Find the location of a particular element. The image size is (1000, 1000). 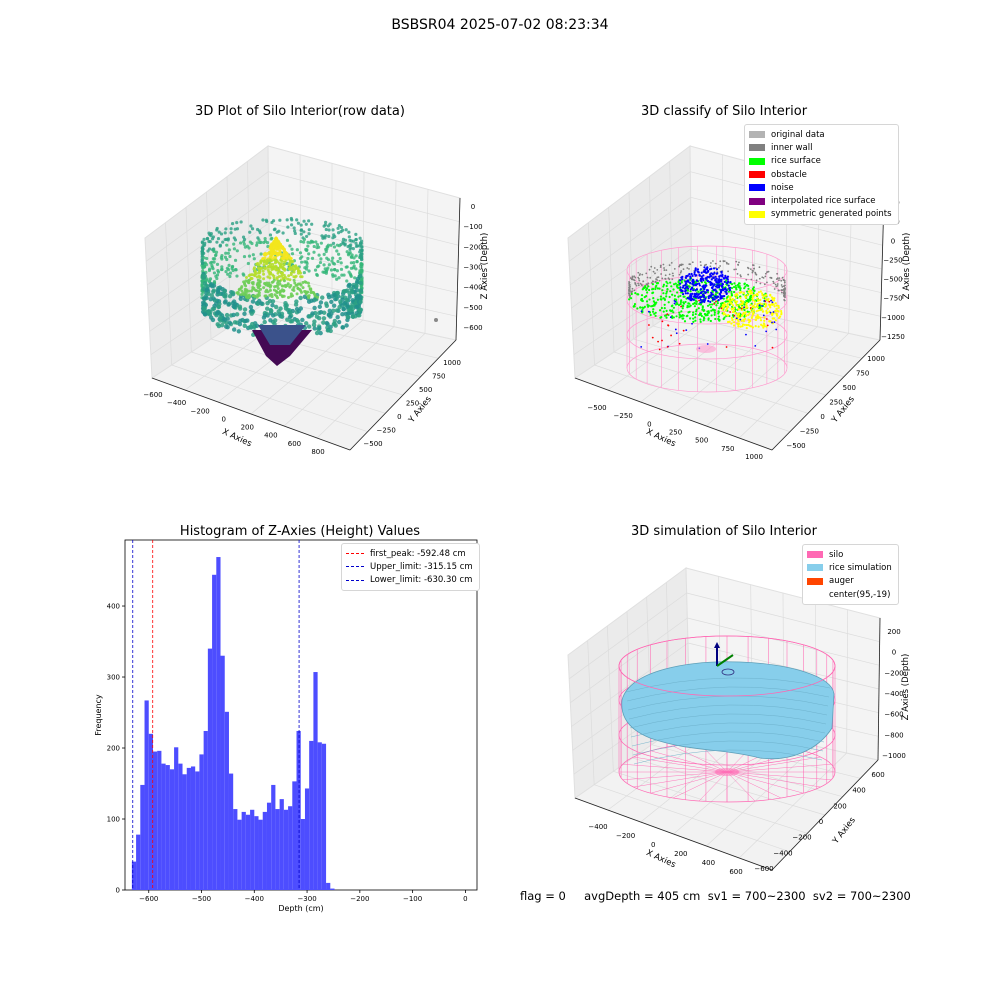

z-tick-label: 0 is located at coordinates (894, 653).